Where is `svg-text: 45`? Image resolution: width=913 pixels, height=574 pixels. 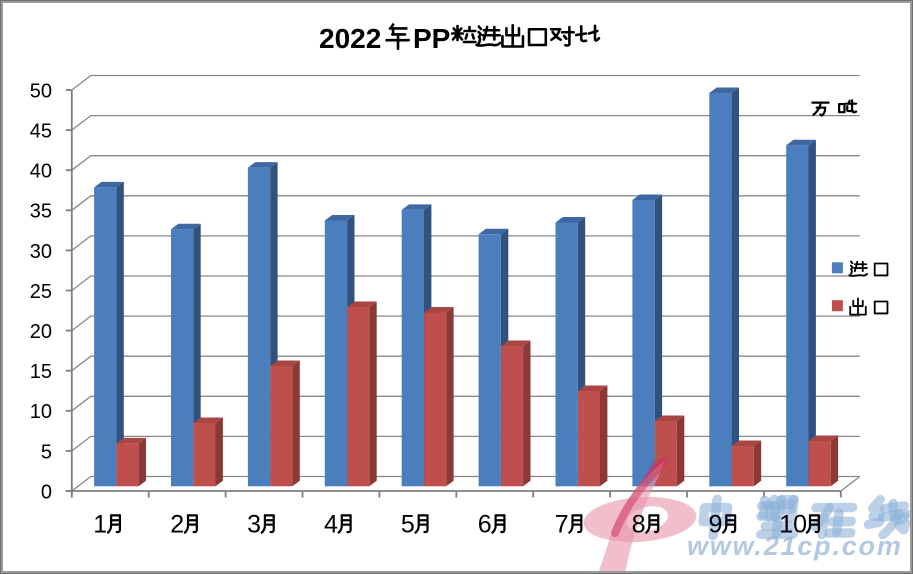
svg-text: 45 is located at coordinates (41, 132).